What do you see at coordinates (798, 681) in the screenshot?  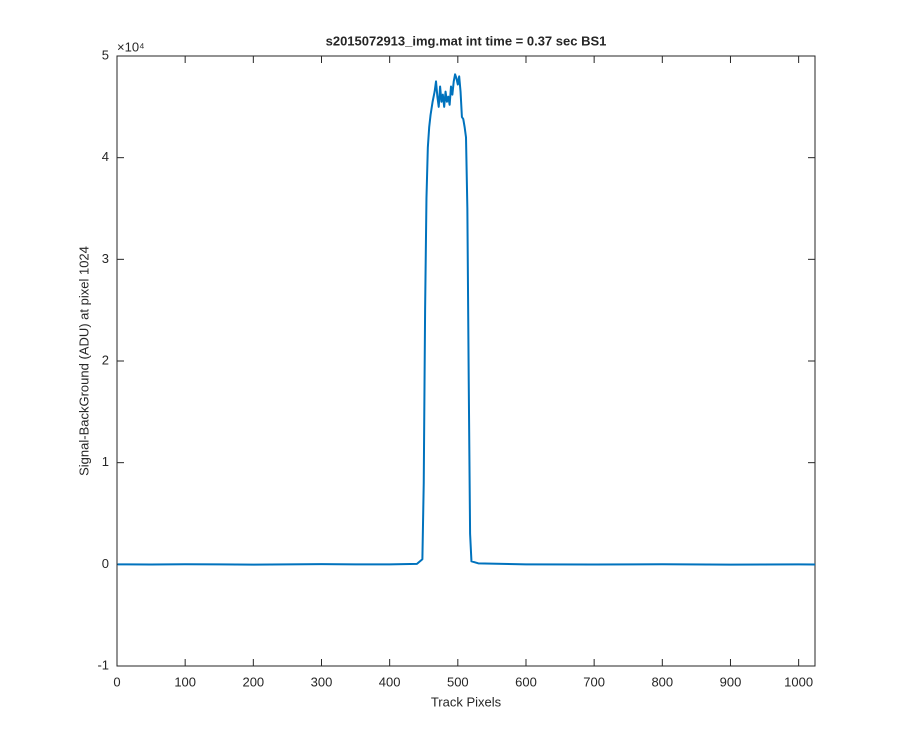 I see `x-tick-label: 1000` at bounding box center [798, 681].